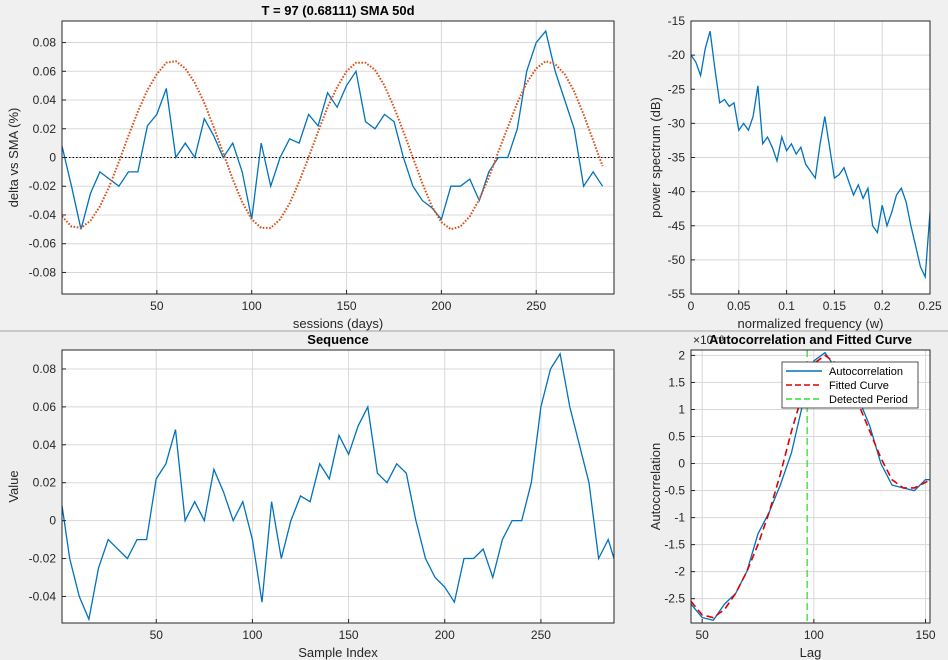 Image resolution: width=948 pixels, height=660 pixels. What do you see at coordinates (676, 436) in the screenshot?
I see `y-tick-label: 0.5` at bounding box center [676, 436].